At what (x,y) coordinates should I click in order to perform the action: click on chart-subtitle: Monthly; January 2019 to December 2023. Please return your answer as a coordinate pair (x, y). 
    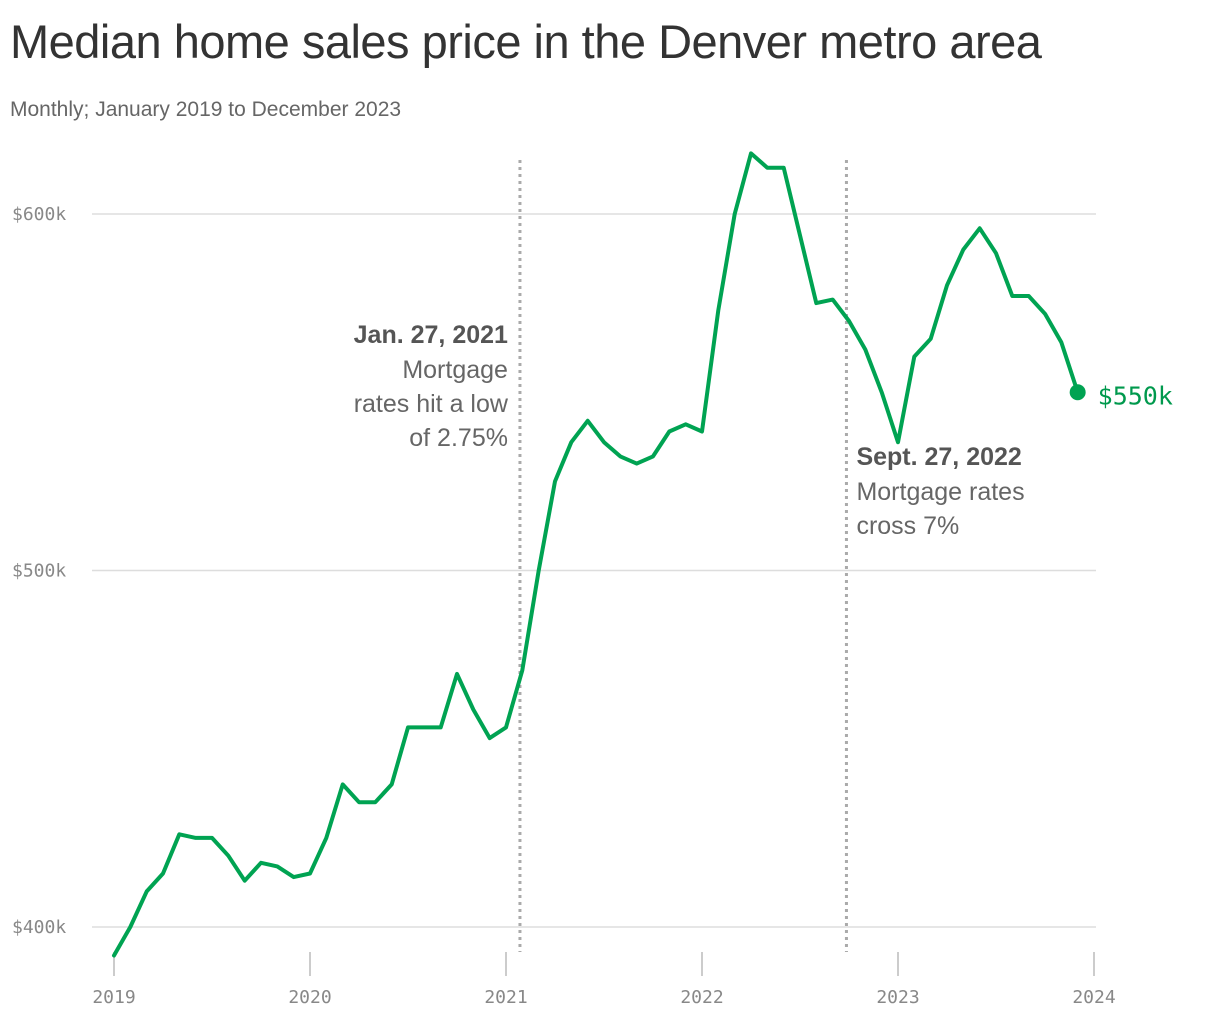
    Looking at the image, I should click on (206, 109).